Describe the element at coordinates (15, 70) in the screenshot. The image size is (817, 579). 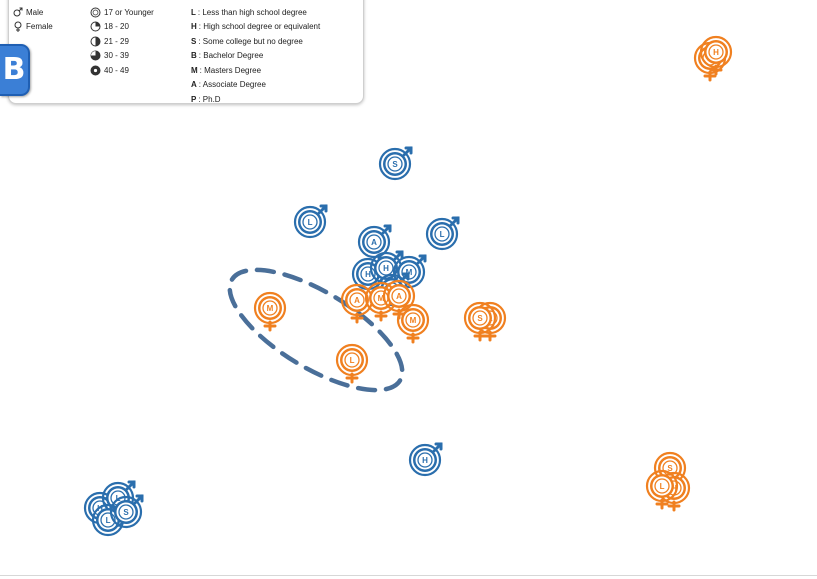
I see `panel-label-b: B` at that location.